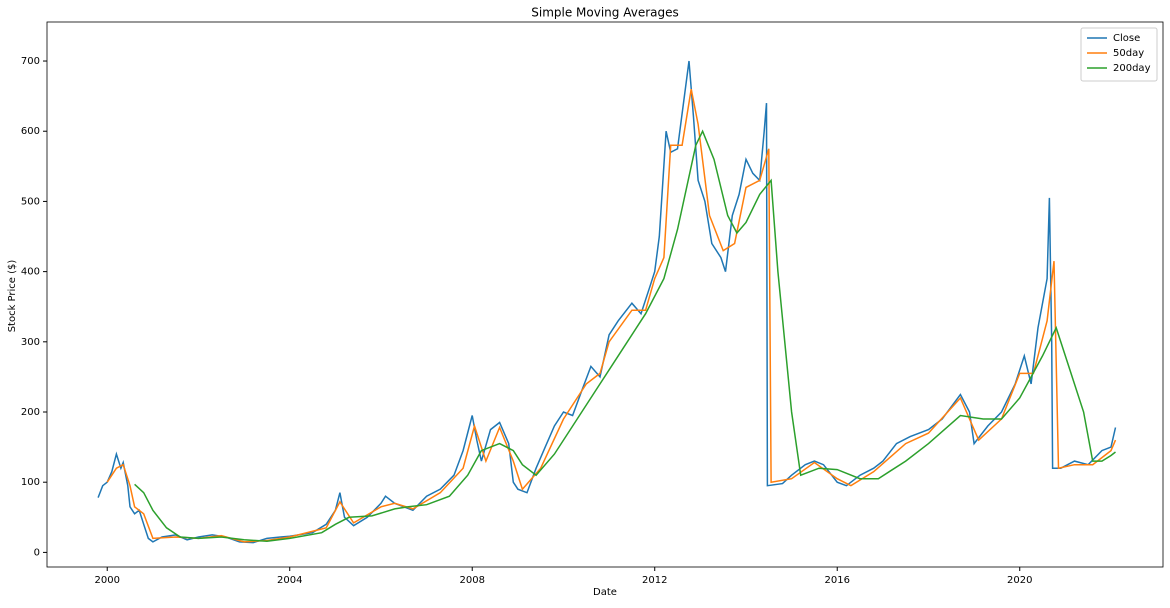 The image size is (1170, 608). Describe the element at coordinates (605, 592) in the screenshot. I see `x-axis-label: Date` at that location.